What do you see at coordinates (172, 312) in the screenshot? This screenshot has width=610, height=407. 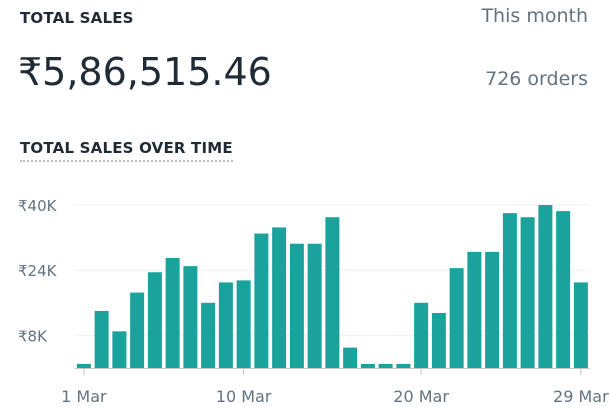 I see `bar-6-mar: 6 Mar` at bounding box center [172, 312].